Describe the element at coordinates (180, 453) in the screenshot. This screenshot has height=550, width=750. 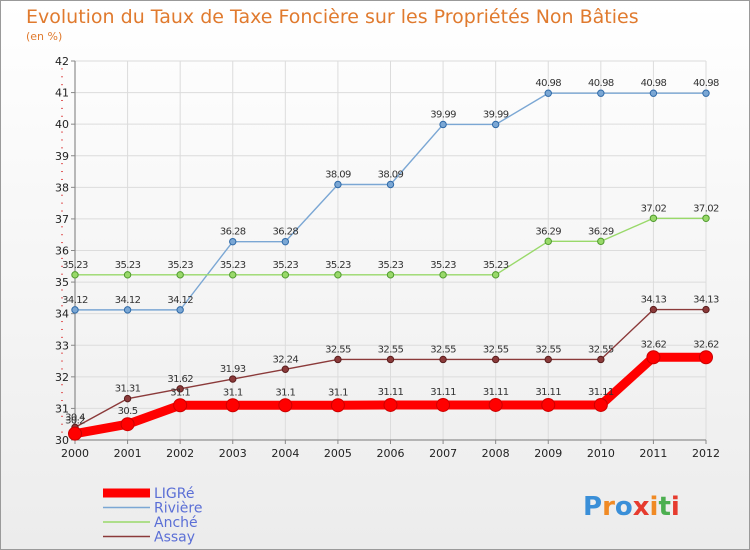
I see `x-tick-label: 2002` at that location.